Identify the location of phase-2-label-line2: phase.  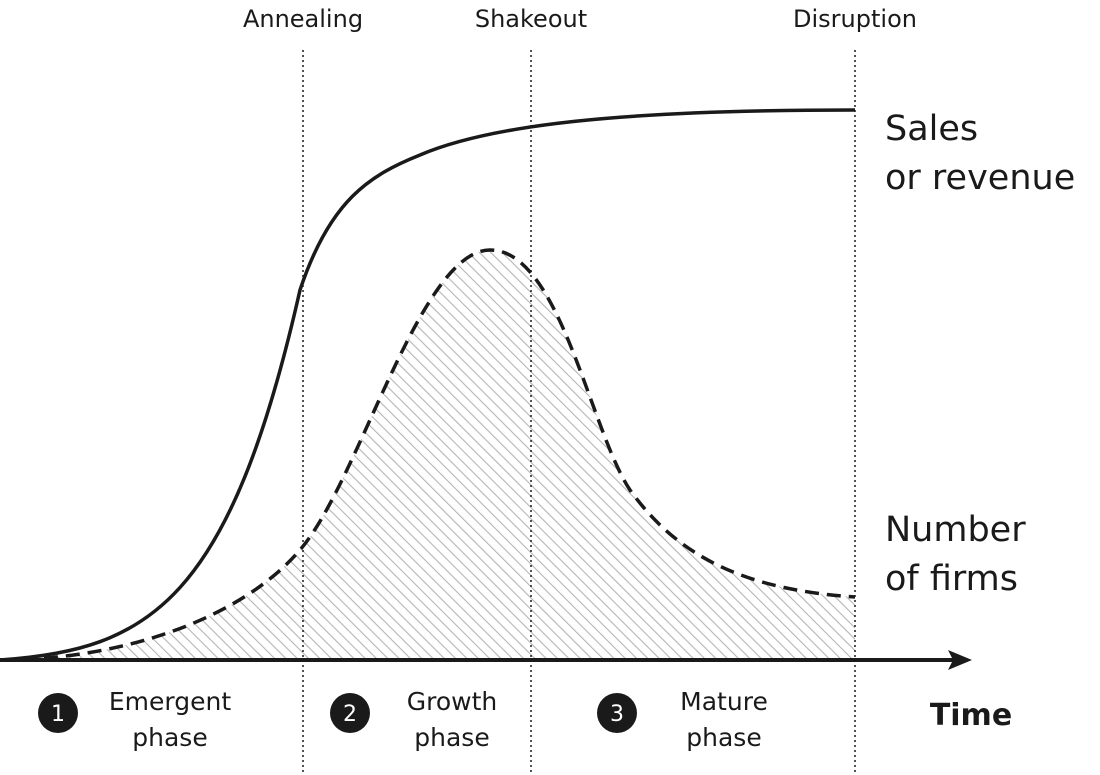
(451, 737).